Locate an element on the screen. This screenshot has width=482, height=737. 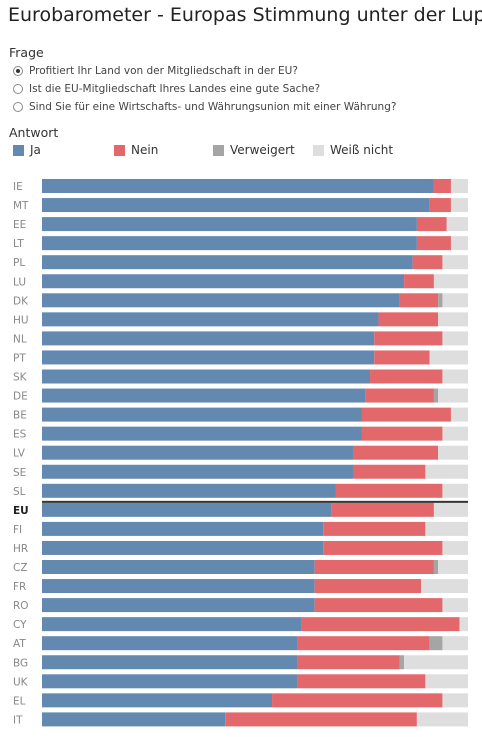
legend-item-ja: Ja is located at coordinates (27, 150).